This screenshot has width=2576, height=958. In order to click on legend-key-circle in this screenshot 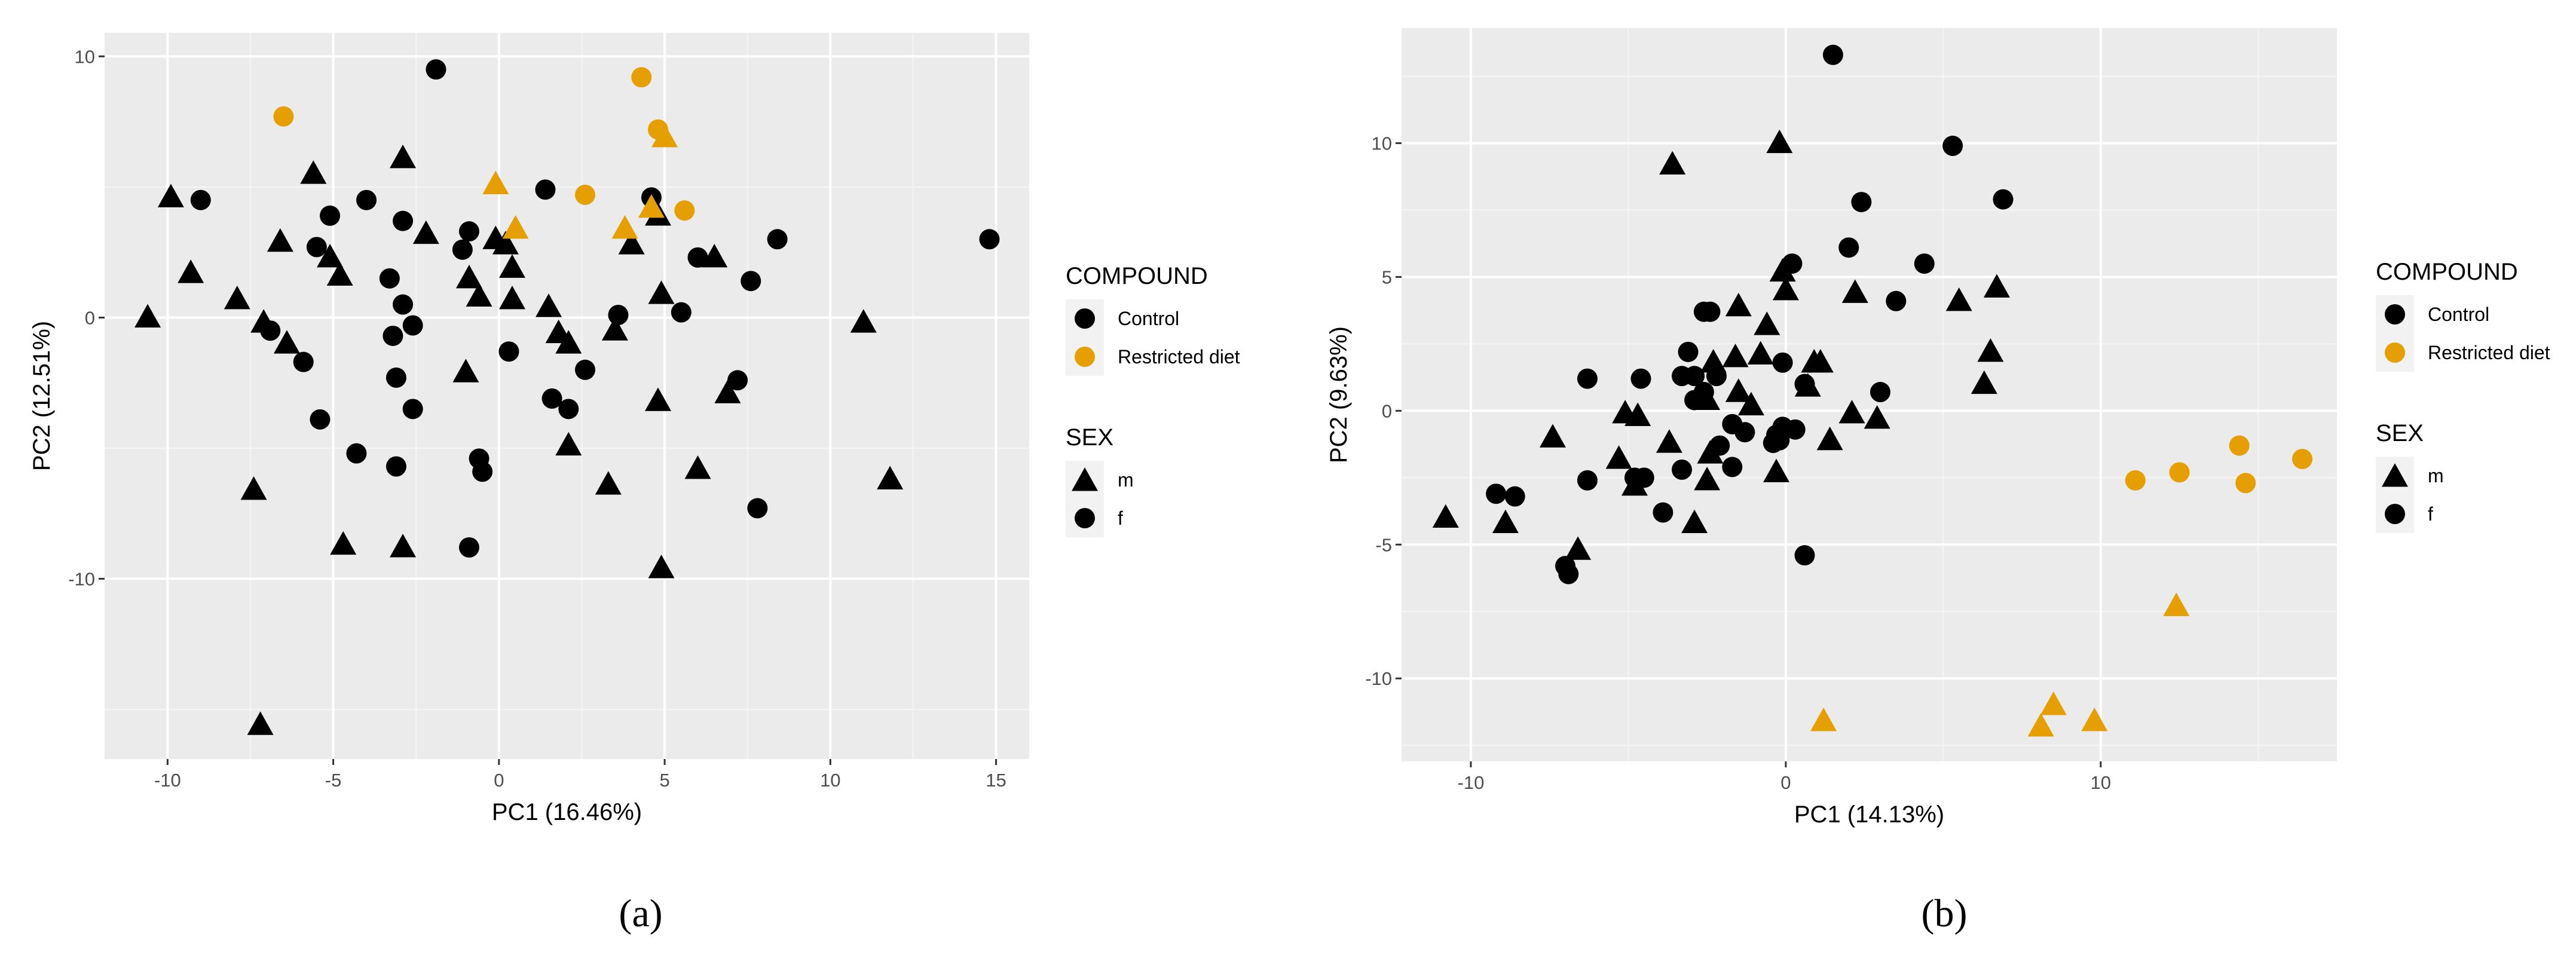, I will do `click(2395, 514)`.